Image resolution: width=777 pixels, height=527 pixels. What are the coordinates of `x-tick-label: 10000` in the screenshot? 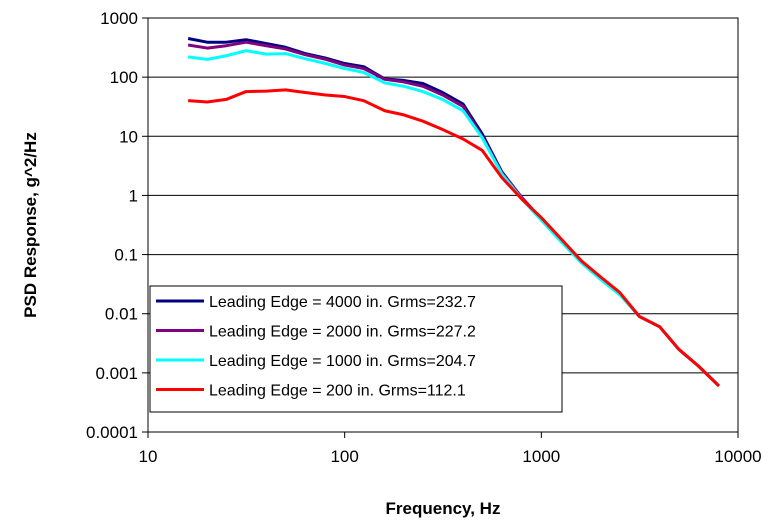 It's located at (737, 456).